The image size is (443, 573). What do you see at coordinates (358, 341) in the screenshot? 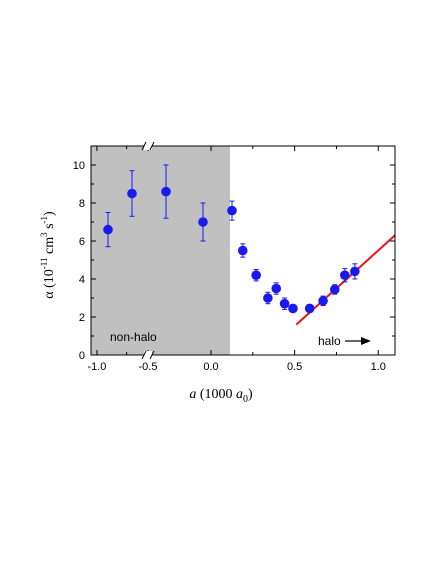
I see `halo-arrow` at bounding box center [358, 341].